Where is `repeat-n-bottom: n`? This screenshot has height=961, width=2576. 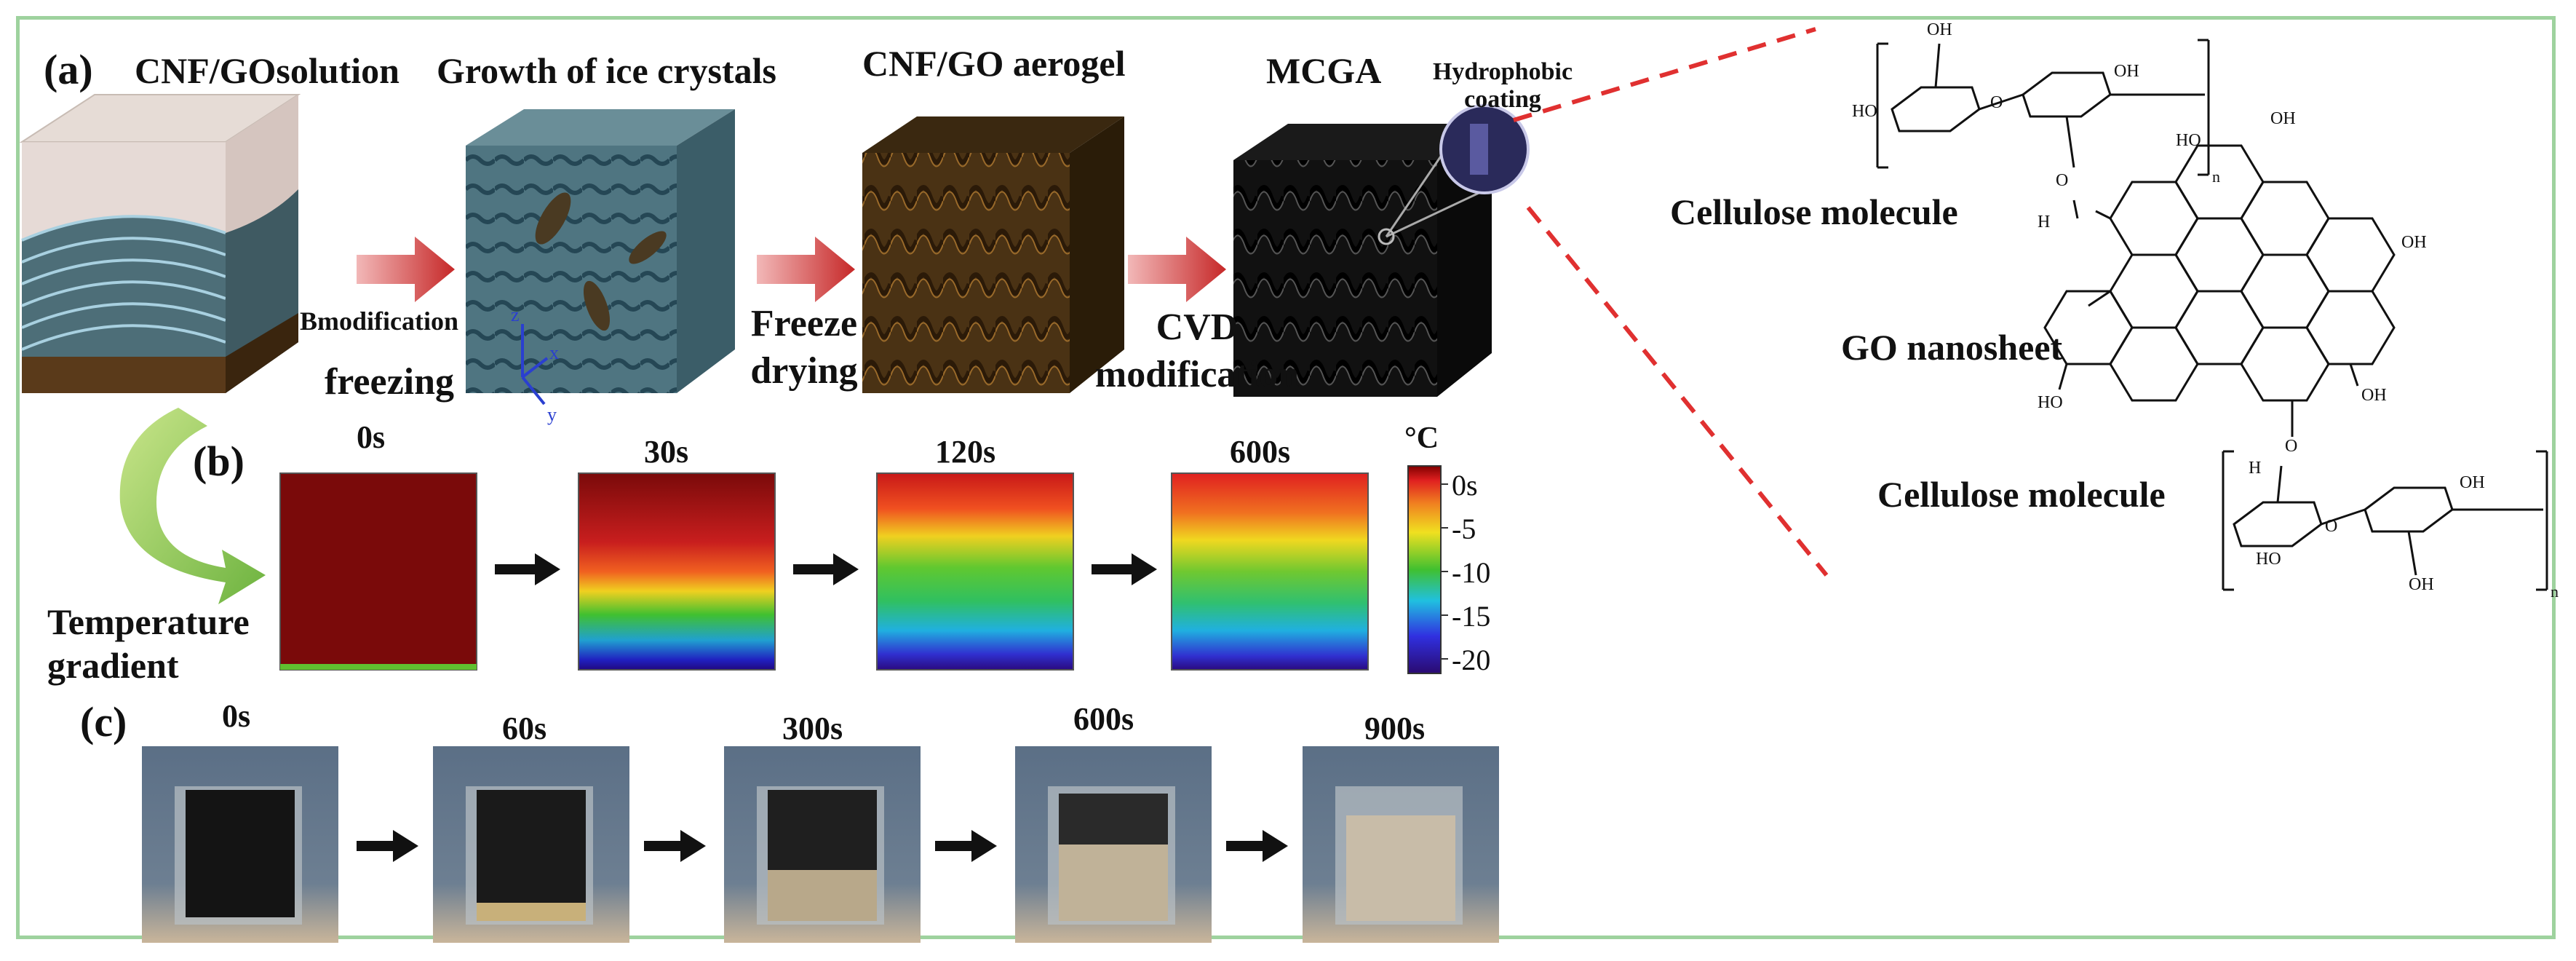 repeat-n-bottom: n is located at coordinates (2555, 591).